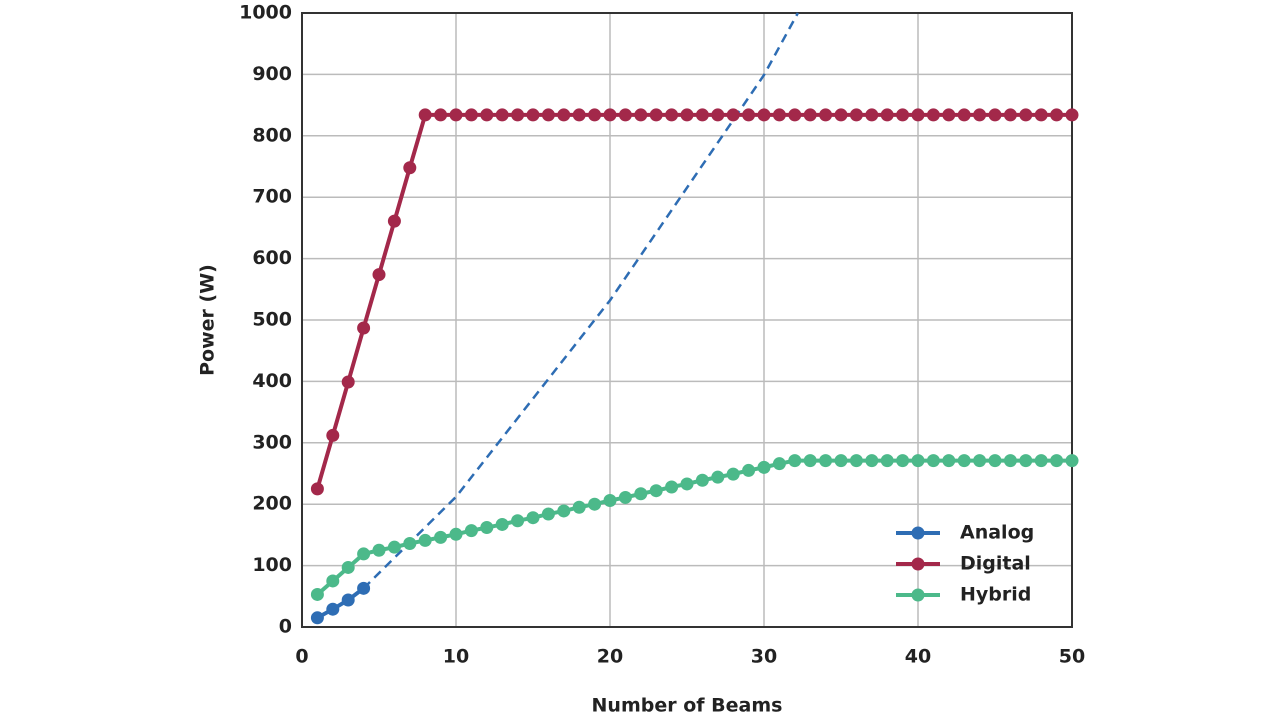  Describe the element at coordinates (995, 564) in the screenshot. I see `legend-label: Digital` at that location.